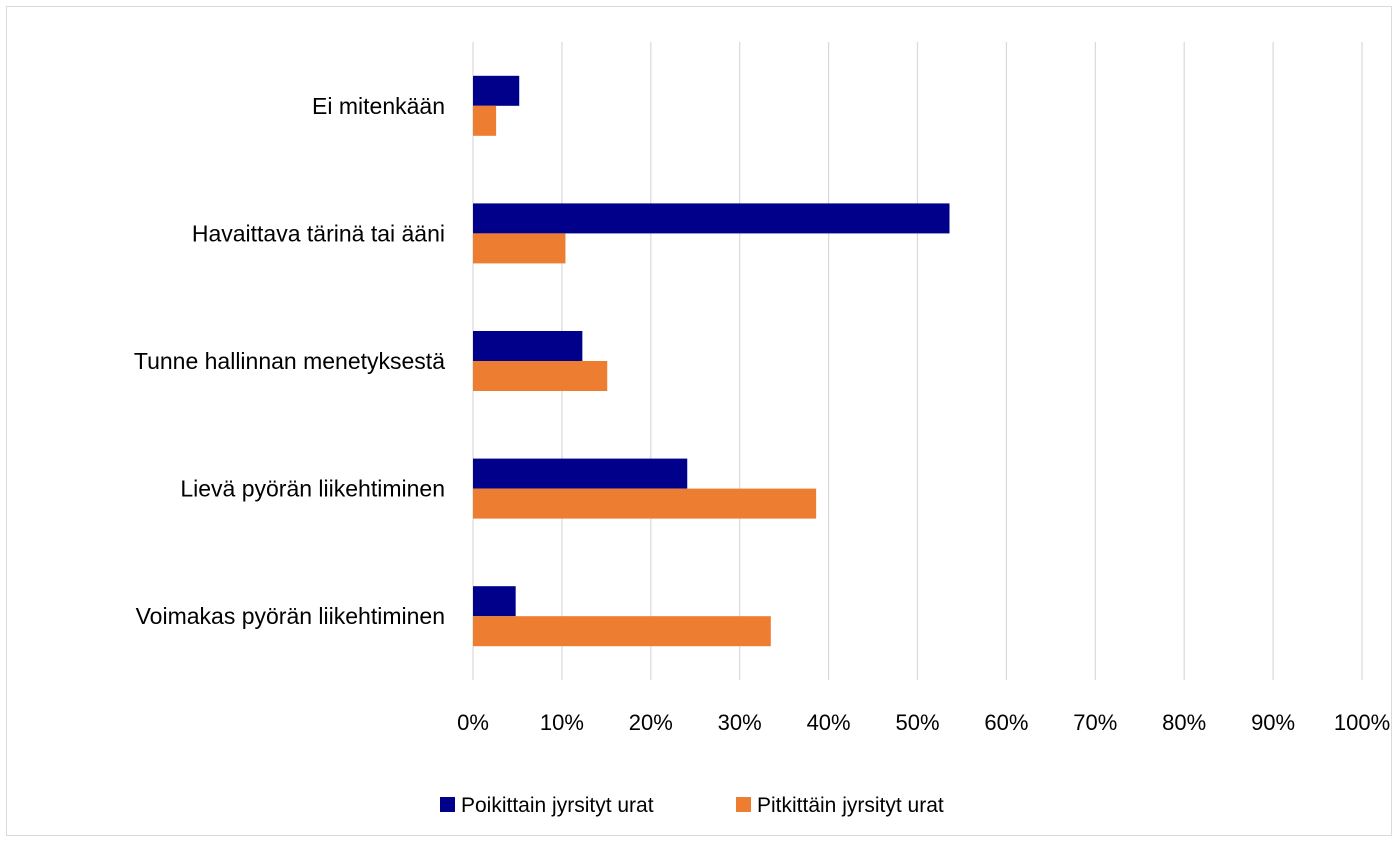 The image size is (1397, 841). What do you see at coordinates (312, 489) in the screenshot?
I see `category-label: Lievä pyörän liikehtiminen` at bounding box center [312, 489].